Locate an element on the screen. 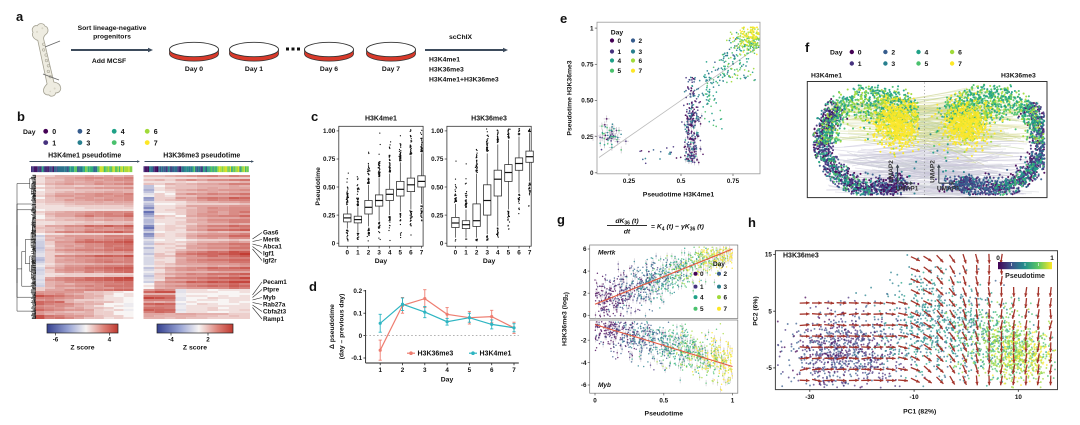 Image resolution: width=1080 pixels, height=425 pixels. svg-text: Mertk is located at coordinates (607, 253).